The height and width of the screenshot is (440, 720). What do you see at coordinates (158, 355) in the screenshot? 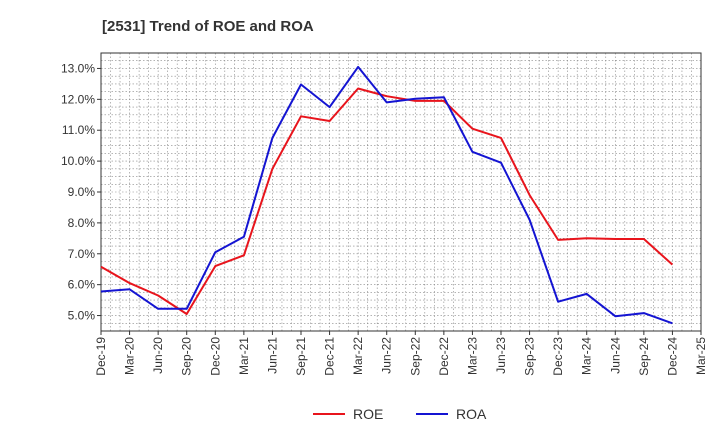
I see `x-tick-label: Jun-20` at bounding box center [158, 355].